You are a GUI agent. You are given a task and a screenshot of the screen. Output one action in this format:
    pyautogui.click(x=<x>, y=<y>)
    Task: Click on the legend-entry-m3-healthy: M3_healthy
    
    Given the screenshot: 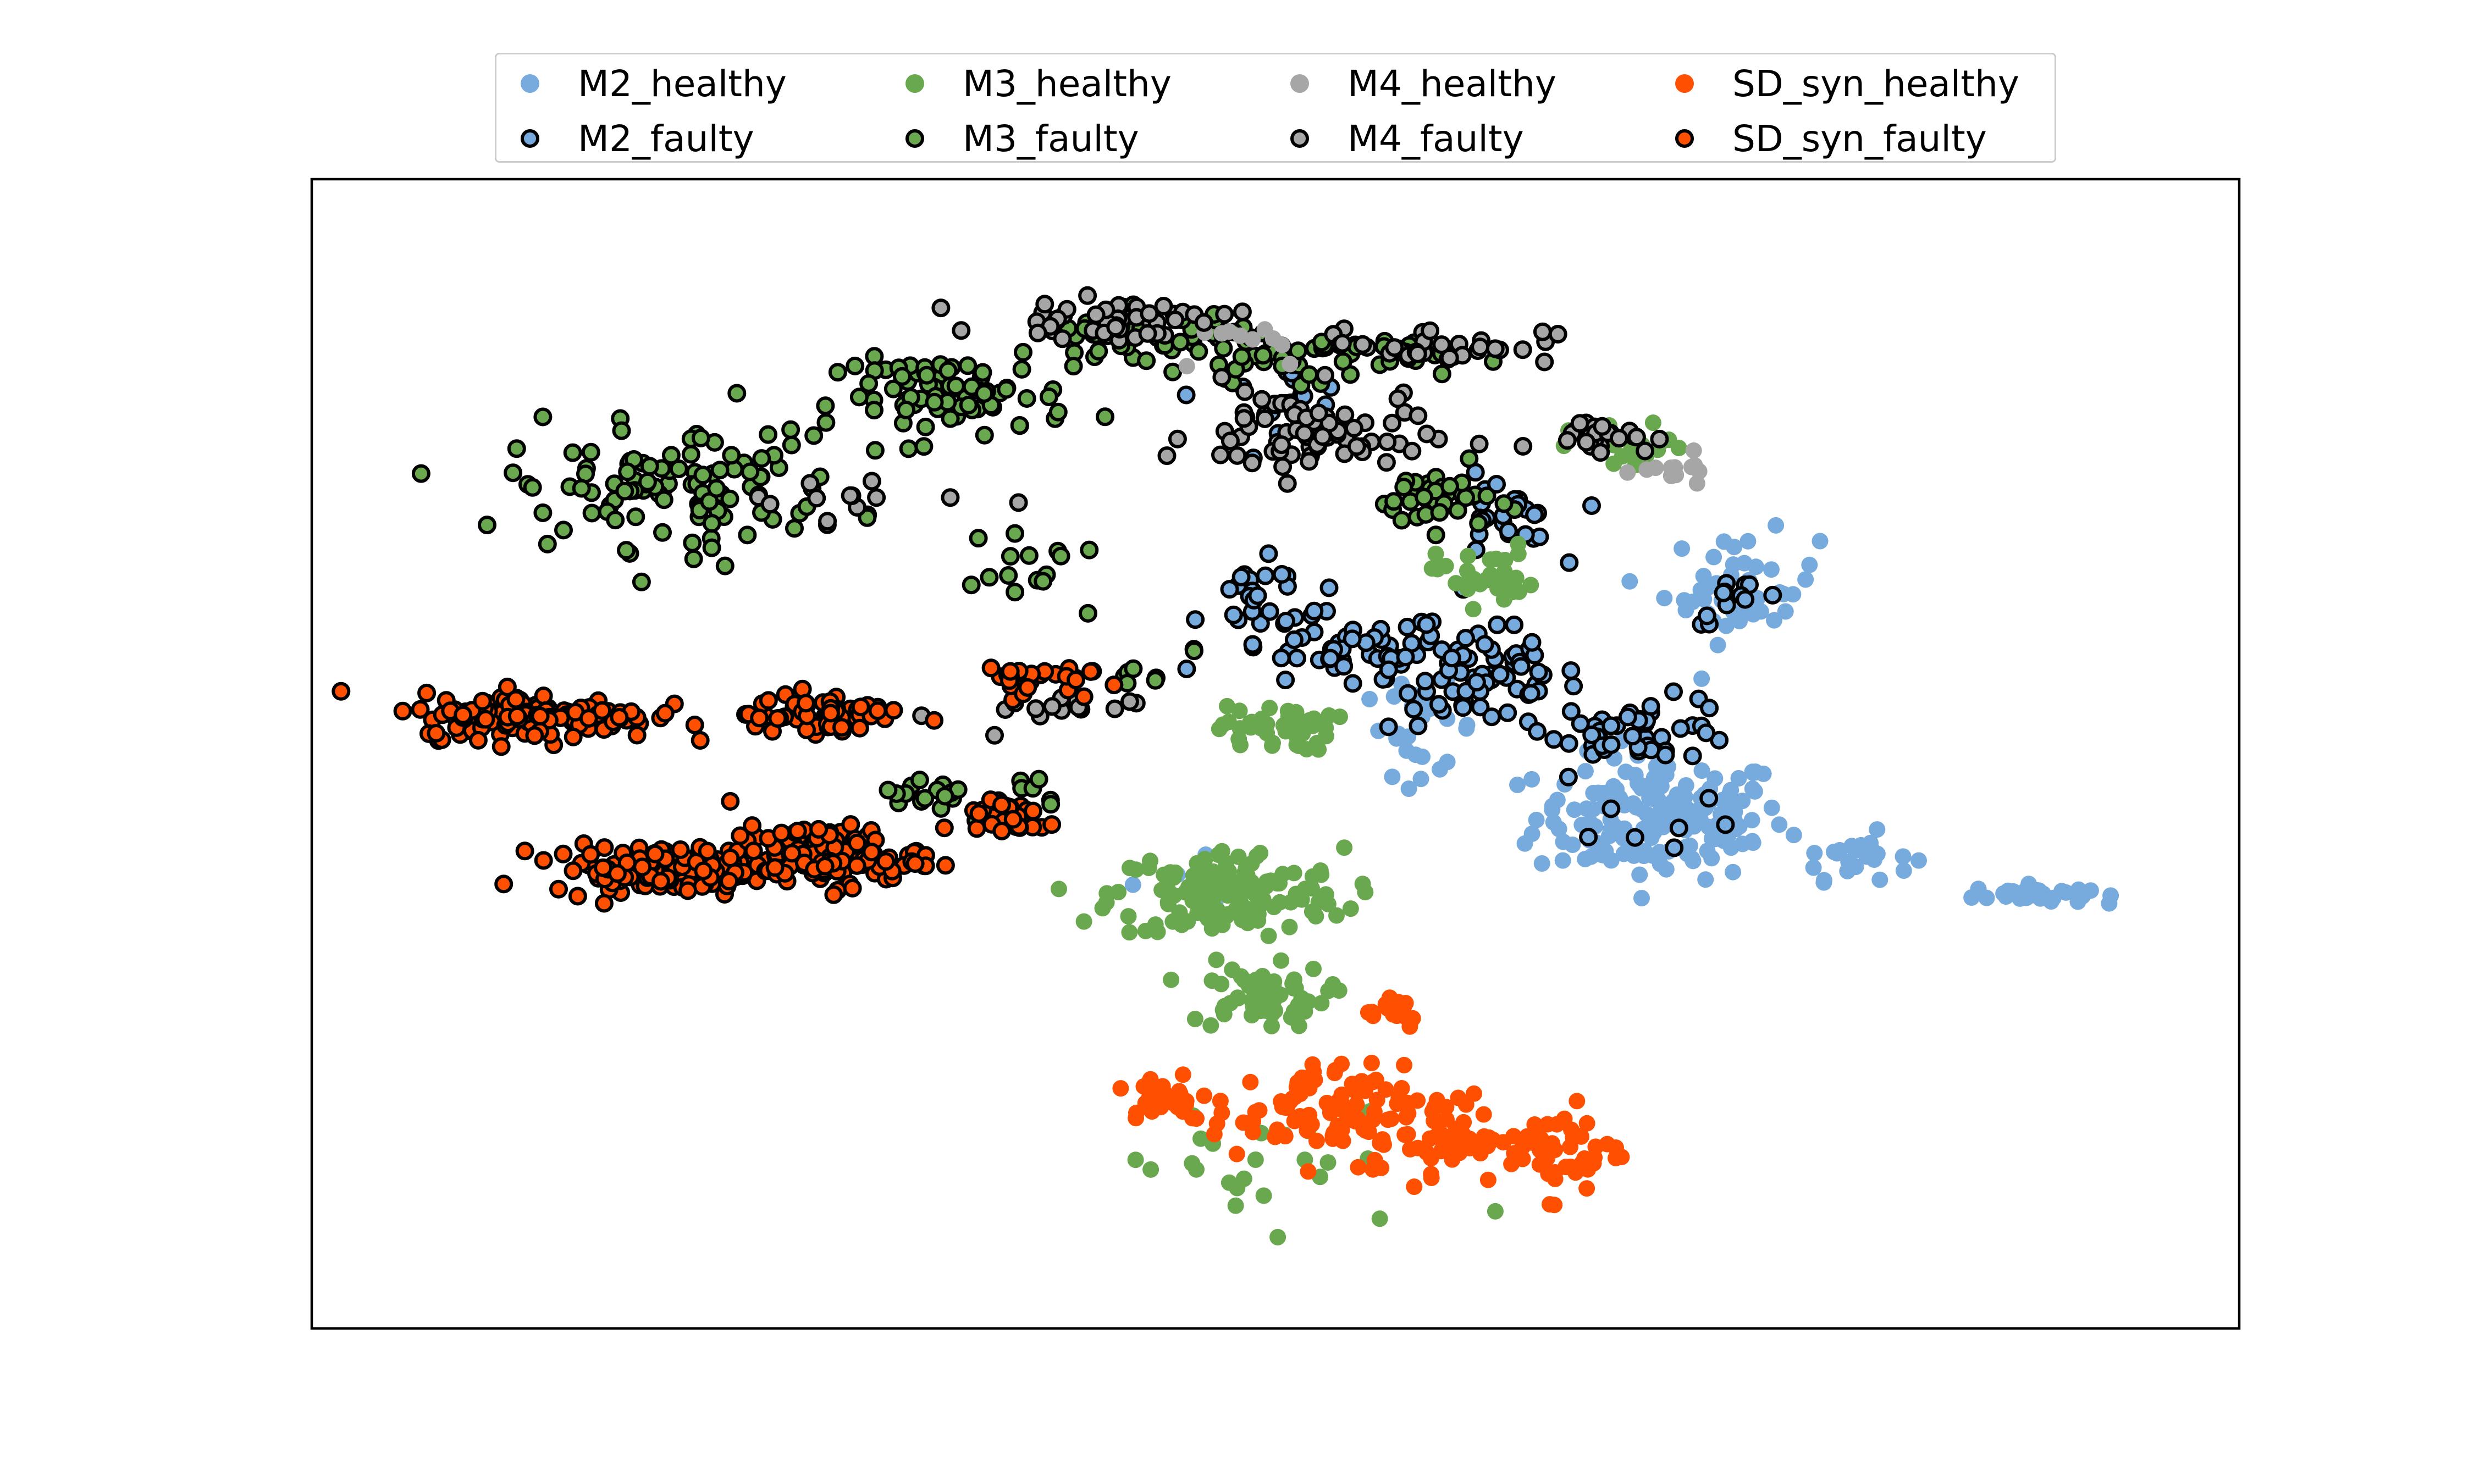 What is the action you would take?
    pyautogui.click(x=1026, y=83)
    